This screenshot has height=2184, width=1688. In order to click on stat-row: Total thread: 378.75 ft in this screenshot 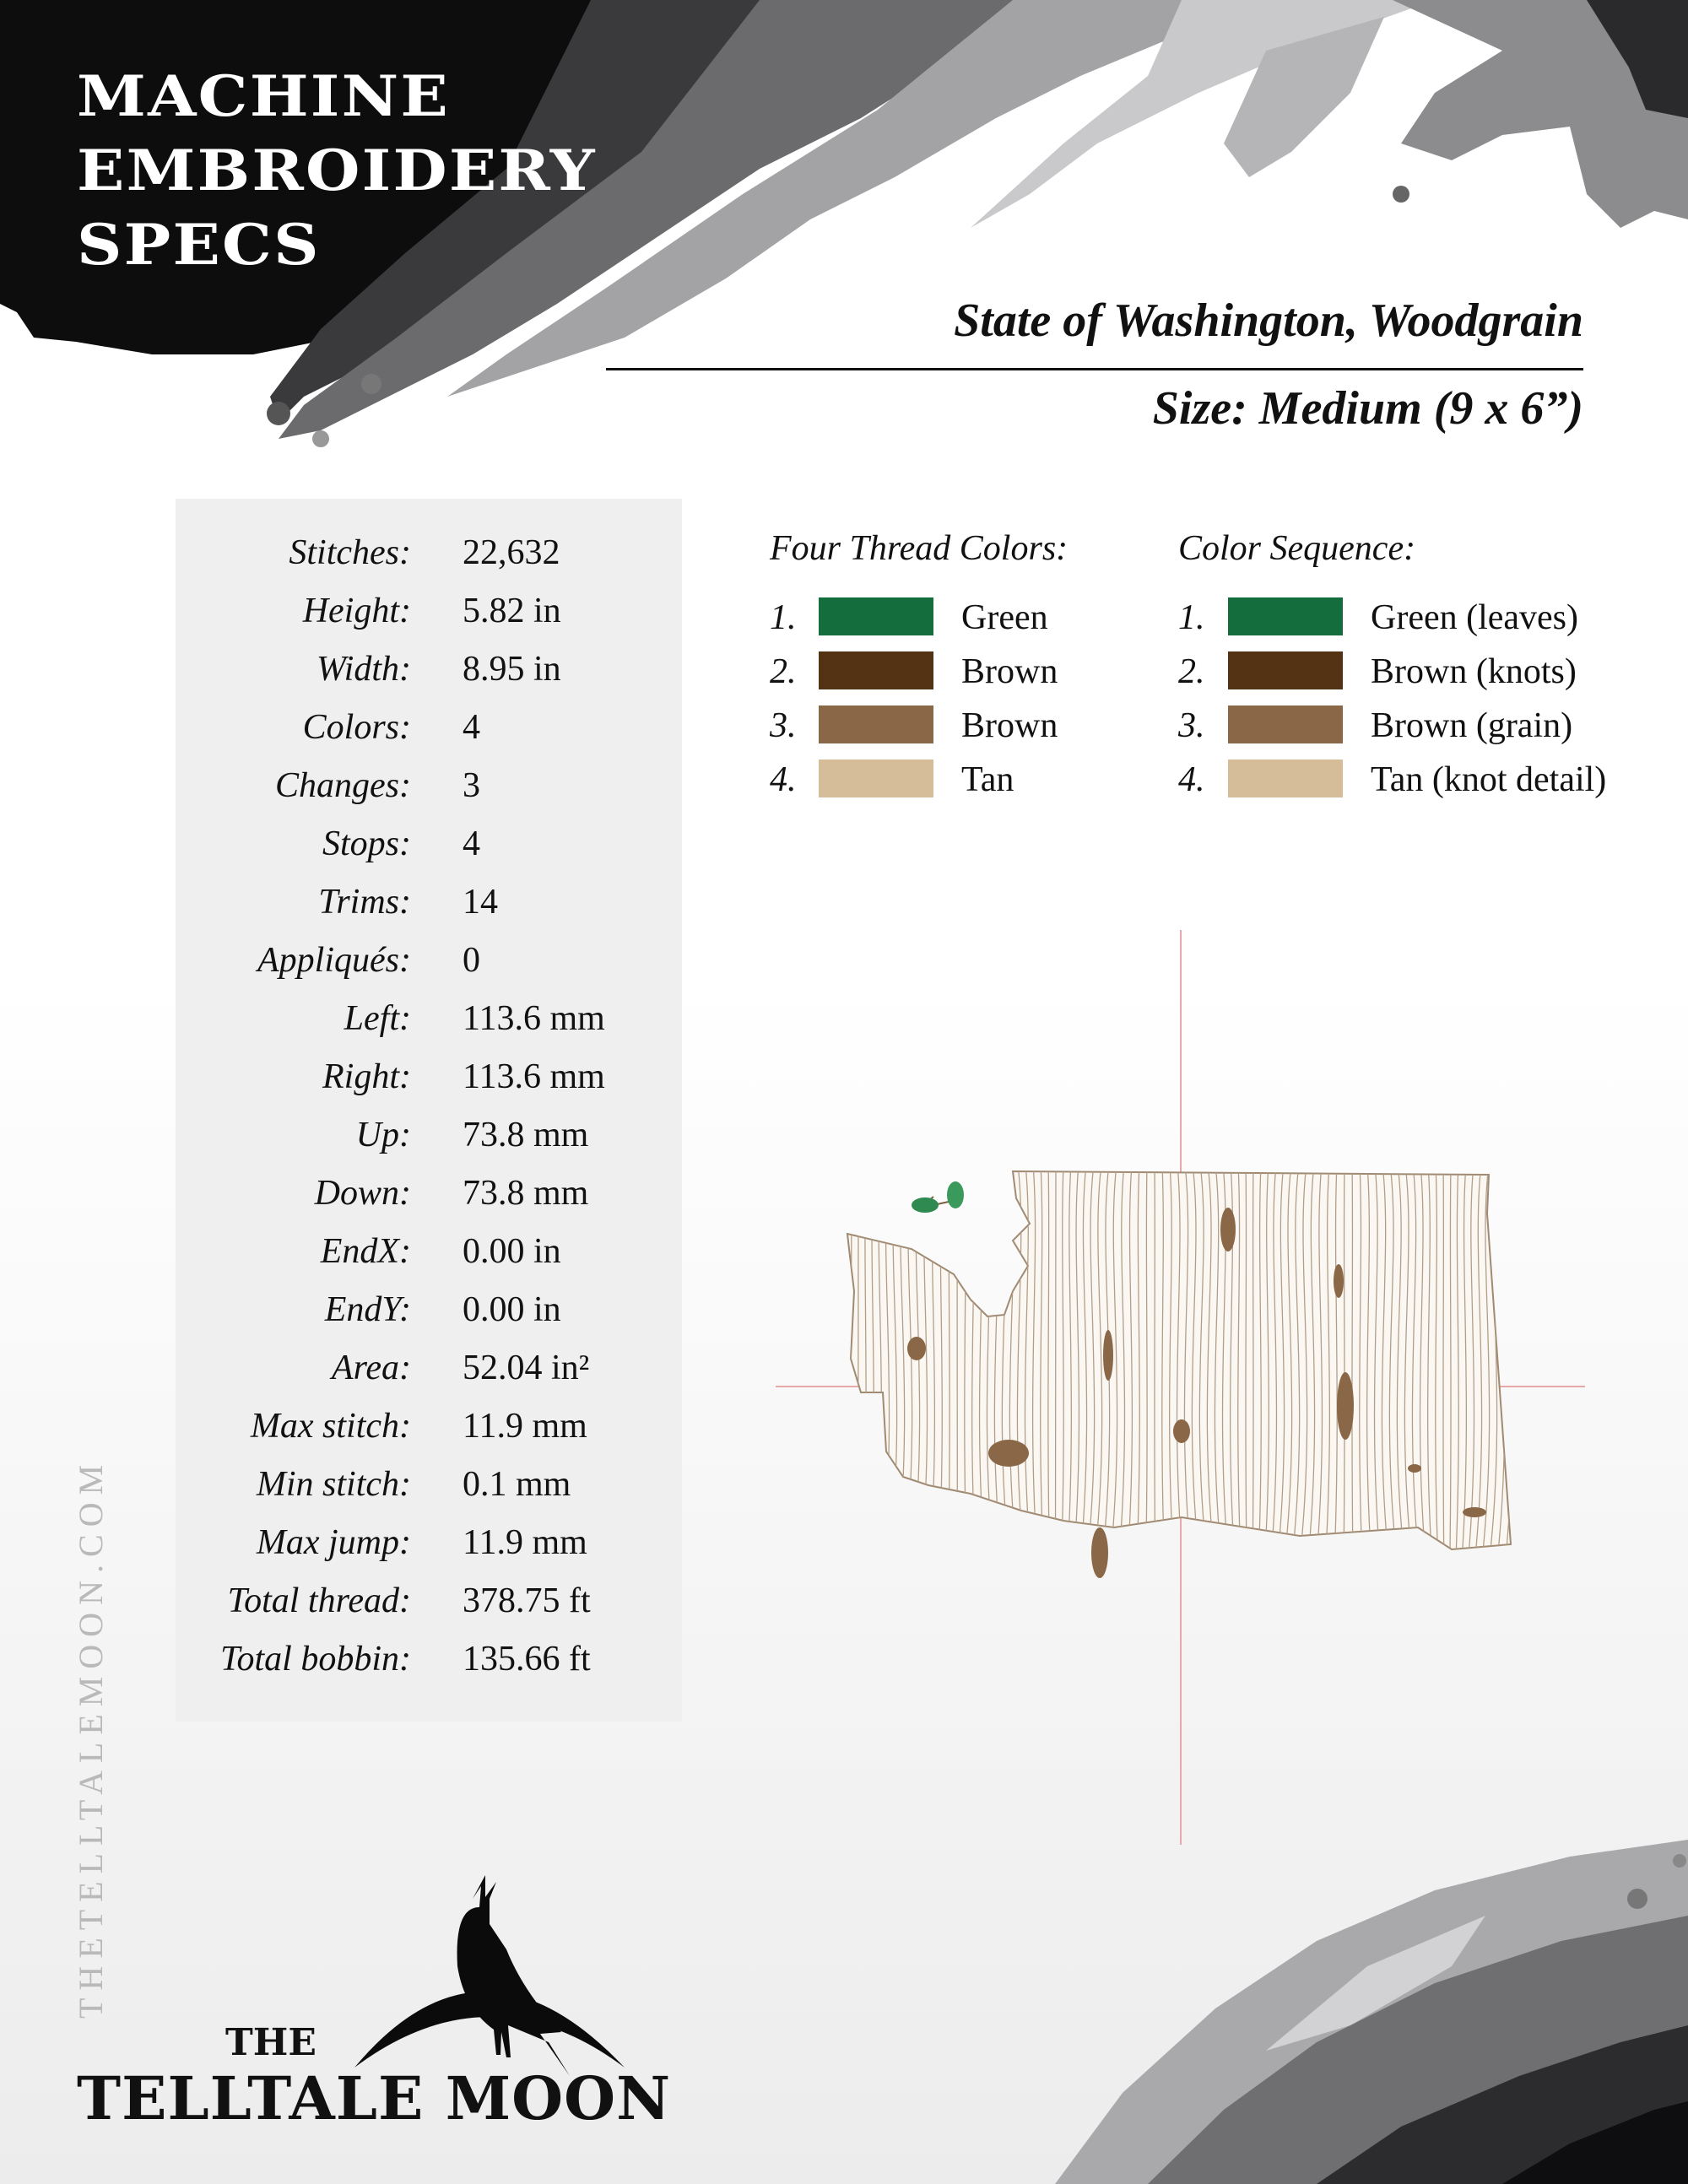, I will do `click(429, 1606)`.